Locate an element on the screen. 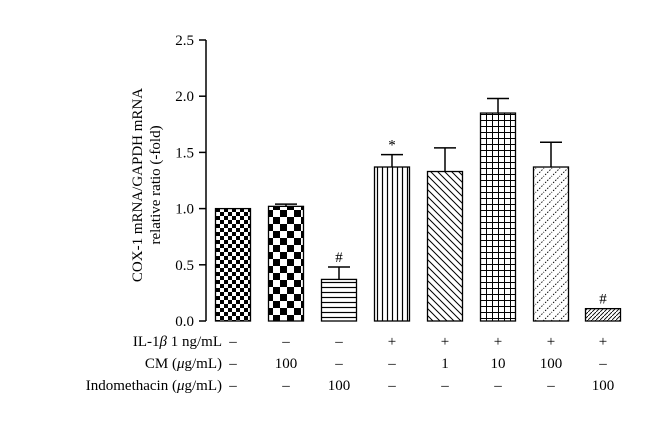 Image resolution: width=660 pixels, height=434 pixels. condition-label-pre: Indomethacin ( is located at coordinates (131, 386).